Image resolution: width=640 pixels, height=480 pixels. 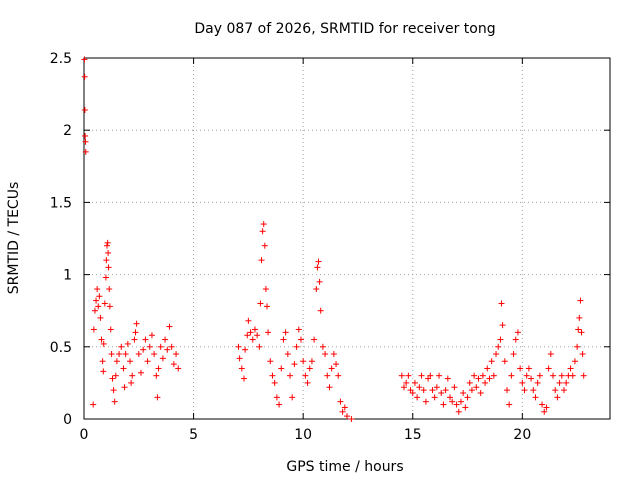 What do you see at coordinates (303, 435) in the screenshot?
I see `x-tick-label: 10` at bounding box center [303, 435].